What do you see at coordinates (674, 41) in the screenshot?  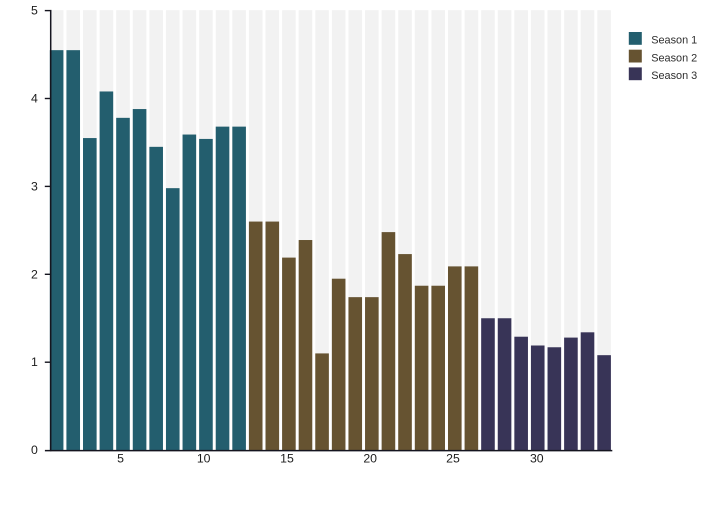 I see `svg-text: Season 1` at bounding box center [674, 41].